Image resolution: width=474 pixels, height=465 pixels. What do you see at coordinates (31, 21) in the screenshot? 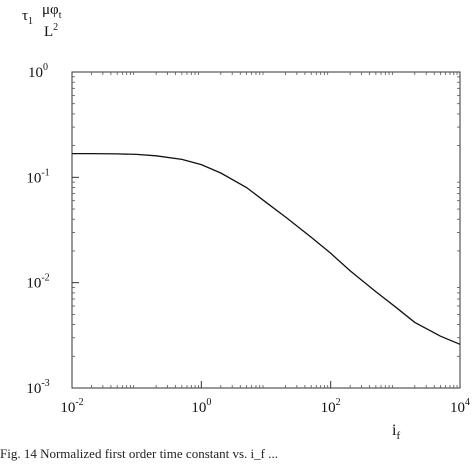
I see `y-label-tau-sub: 1` at bounding box center [31, 21].